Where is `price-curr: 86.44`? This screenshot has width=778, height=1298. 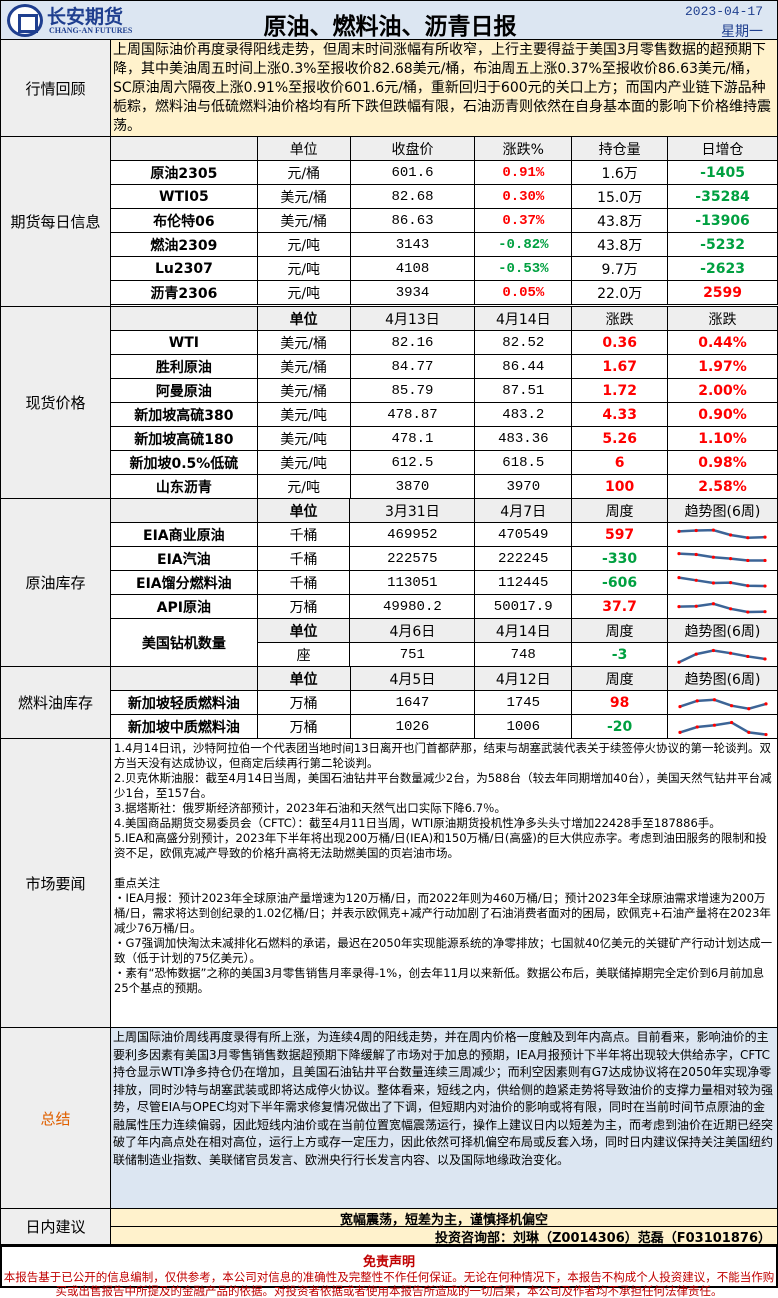
price-curr: 86.44 is located at coordinates (523, 366).